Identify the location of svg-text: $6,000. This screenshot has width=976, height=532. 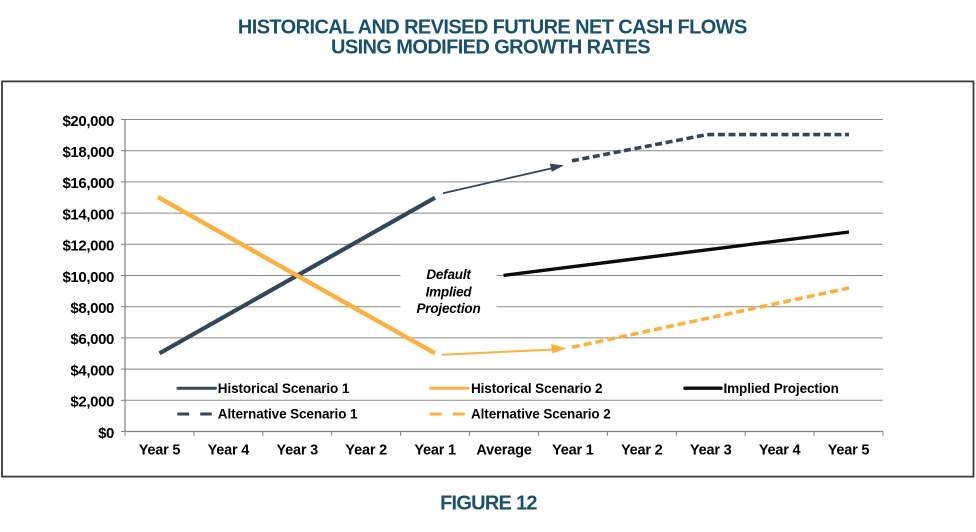
(92, 339).